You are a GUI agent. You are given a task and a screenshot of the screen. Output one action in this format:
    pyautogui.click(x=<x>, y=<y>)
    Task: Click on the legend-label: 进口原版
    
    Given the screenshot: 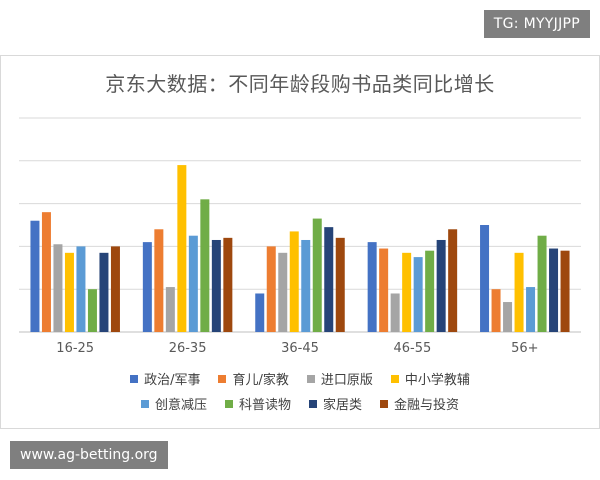 What is the action you would take?
    pyautogui.click(x=346, y=380)
    